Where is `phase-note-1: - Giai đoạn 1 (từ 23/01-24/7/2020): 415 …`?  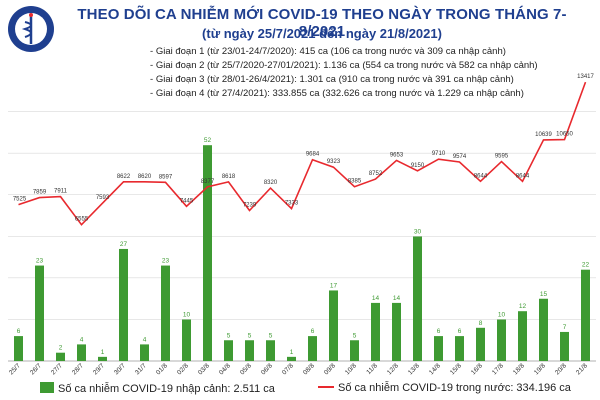
phase-note-1: - Giai đoạn 1 (từ 23/01-24/7/2020): 415 … is located at coordinates (328, 51).